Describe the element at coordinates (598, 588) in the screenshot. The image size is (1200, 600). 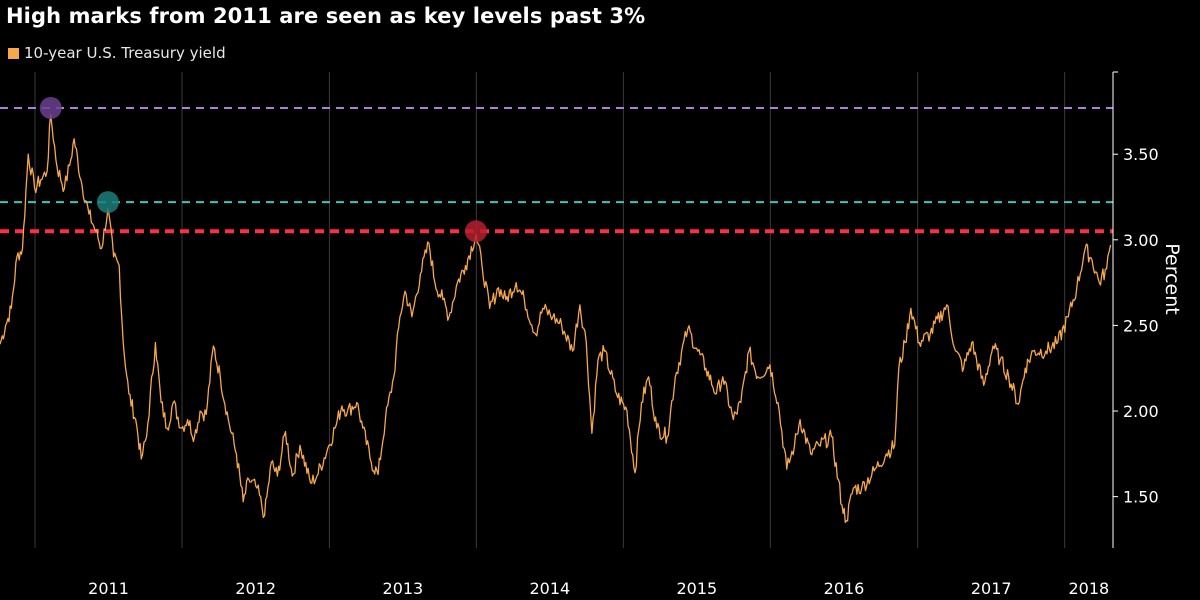
I see `x-axis: 2011 2012 2013 2014 2015 2016 2017 2018` at that location.